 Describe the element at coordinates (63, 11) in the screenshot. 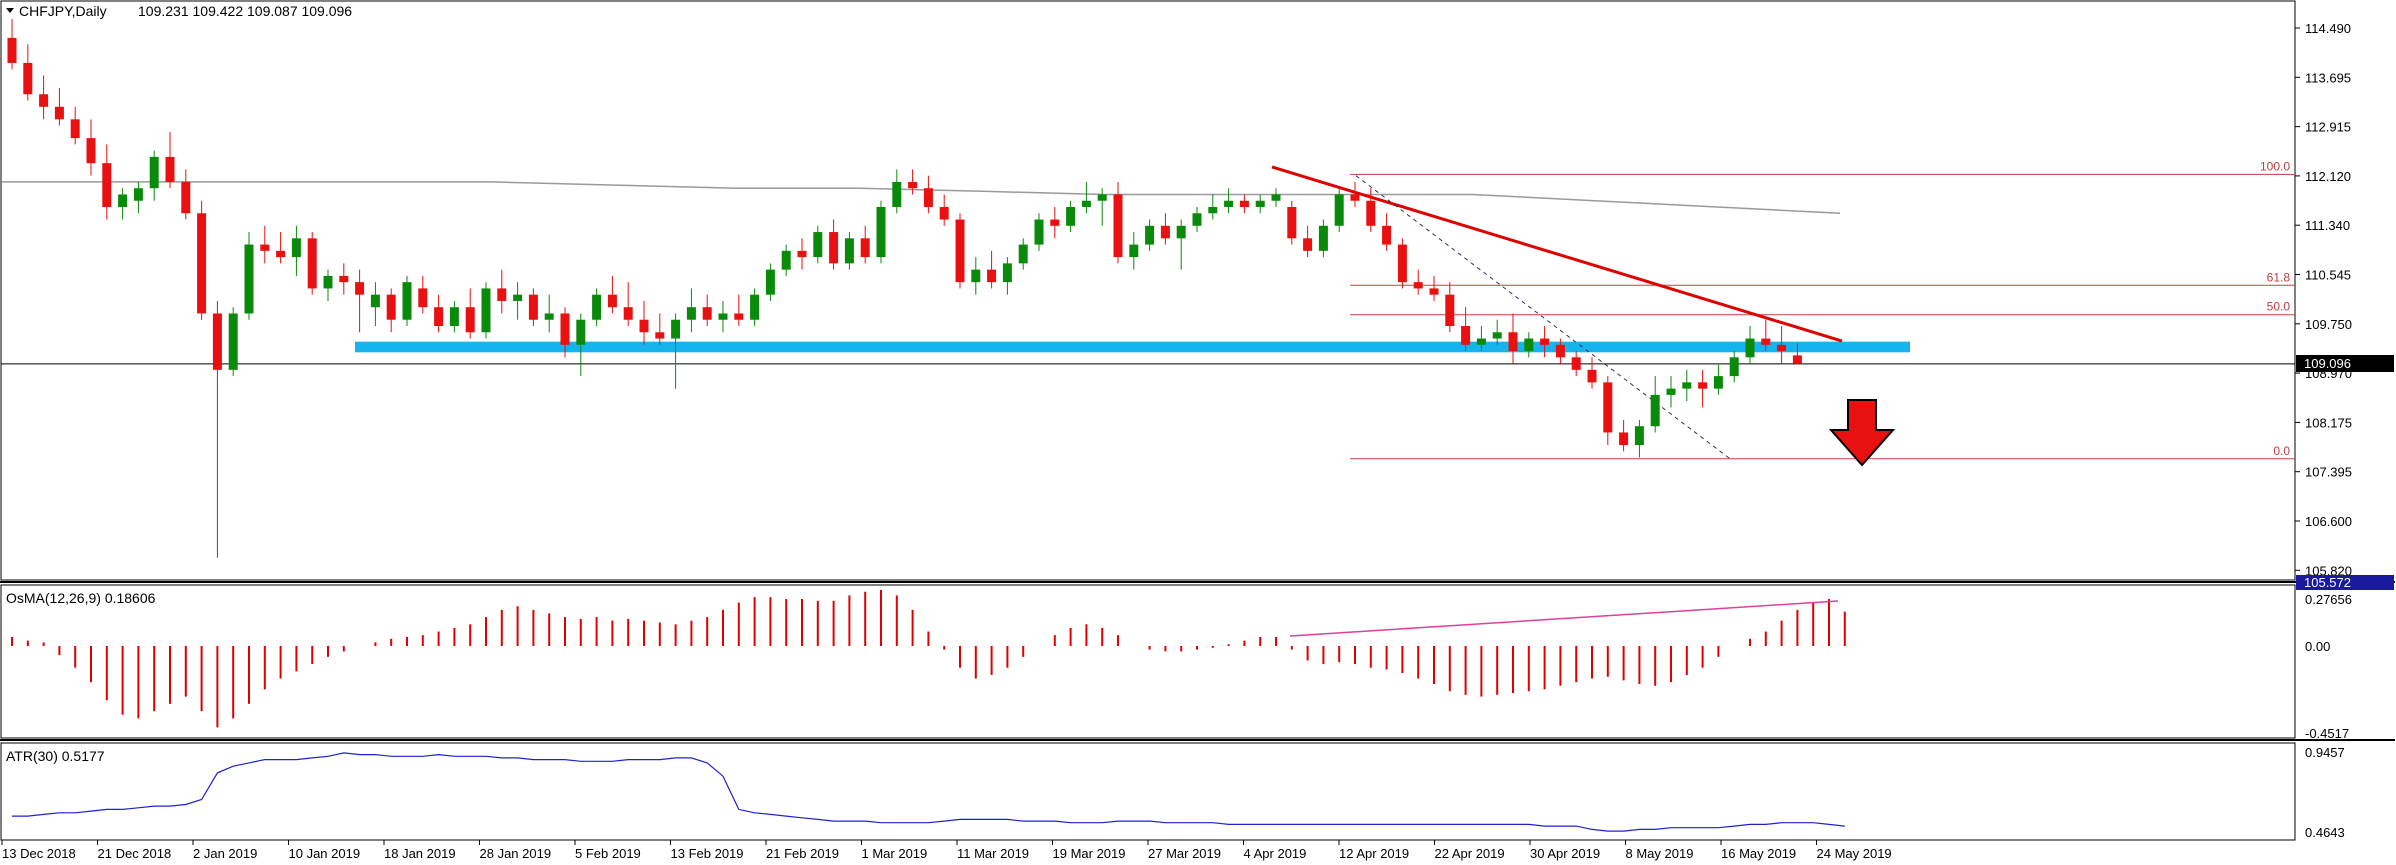

I see `symbol-label: CHFJPY,Daily` at that location.